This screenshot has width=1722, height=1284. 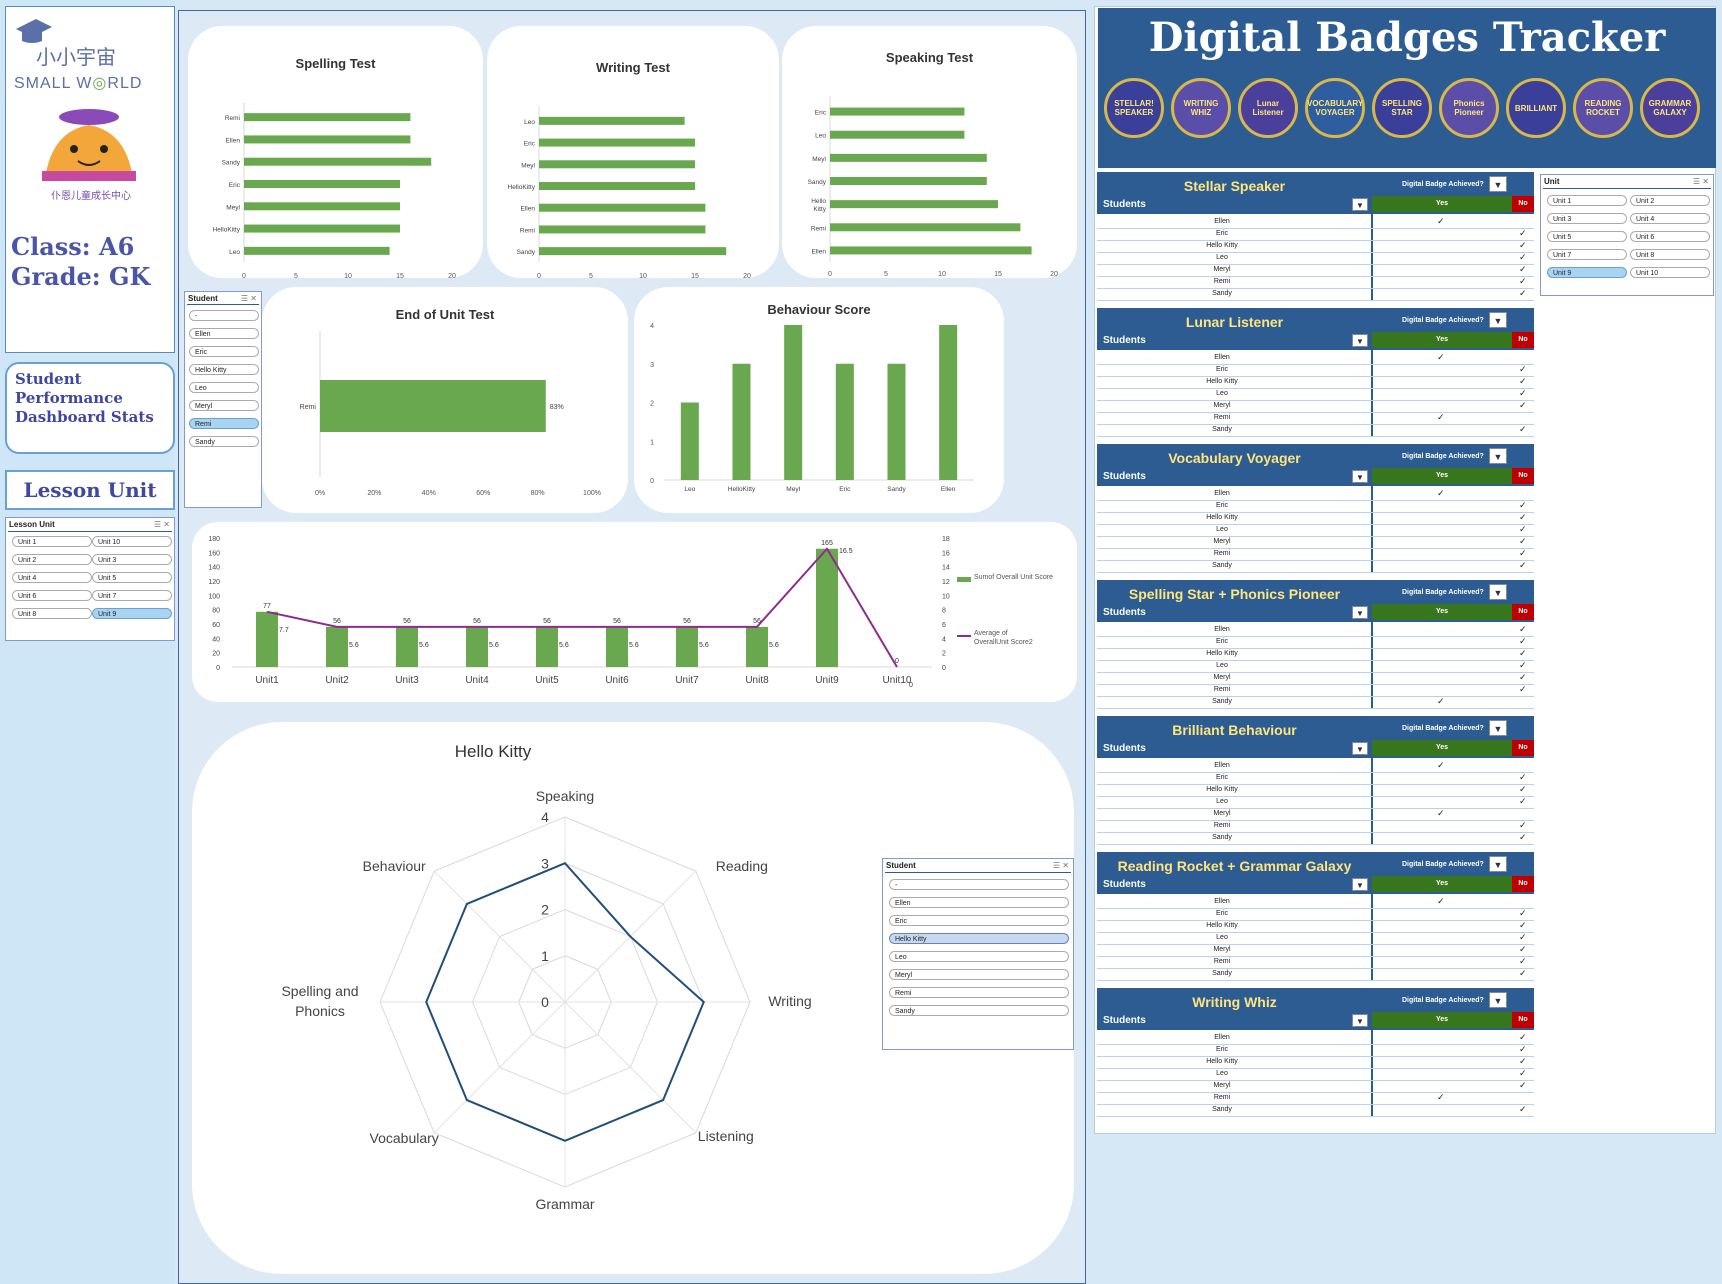 I want to click on lesson-unit-item: Unit 10, so click(x=132, y=541).